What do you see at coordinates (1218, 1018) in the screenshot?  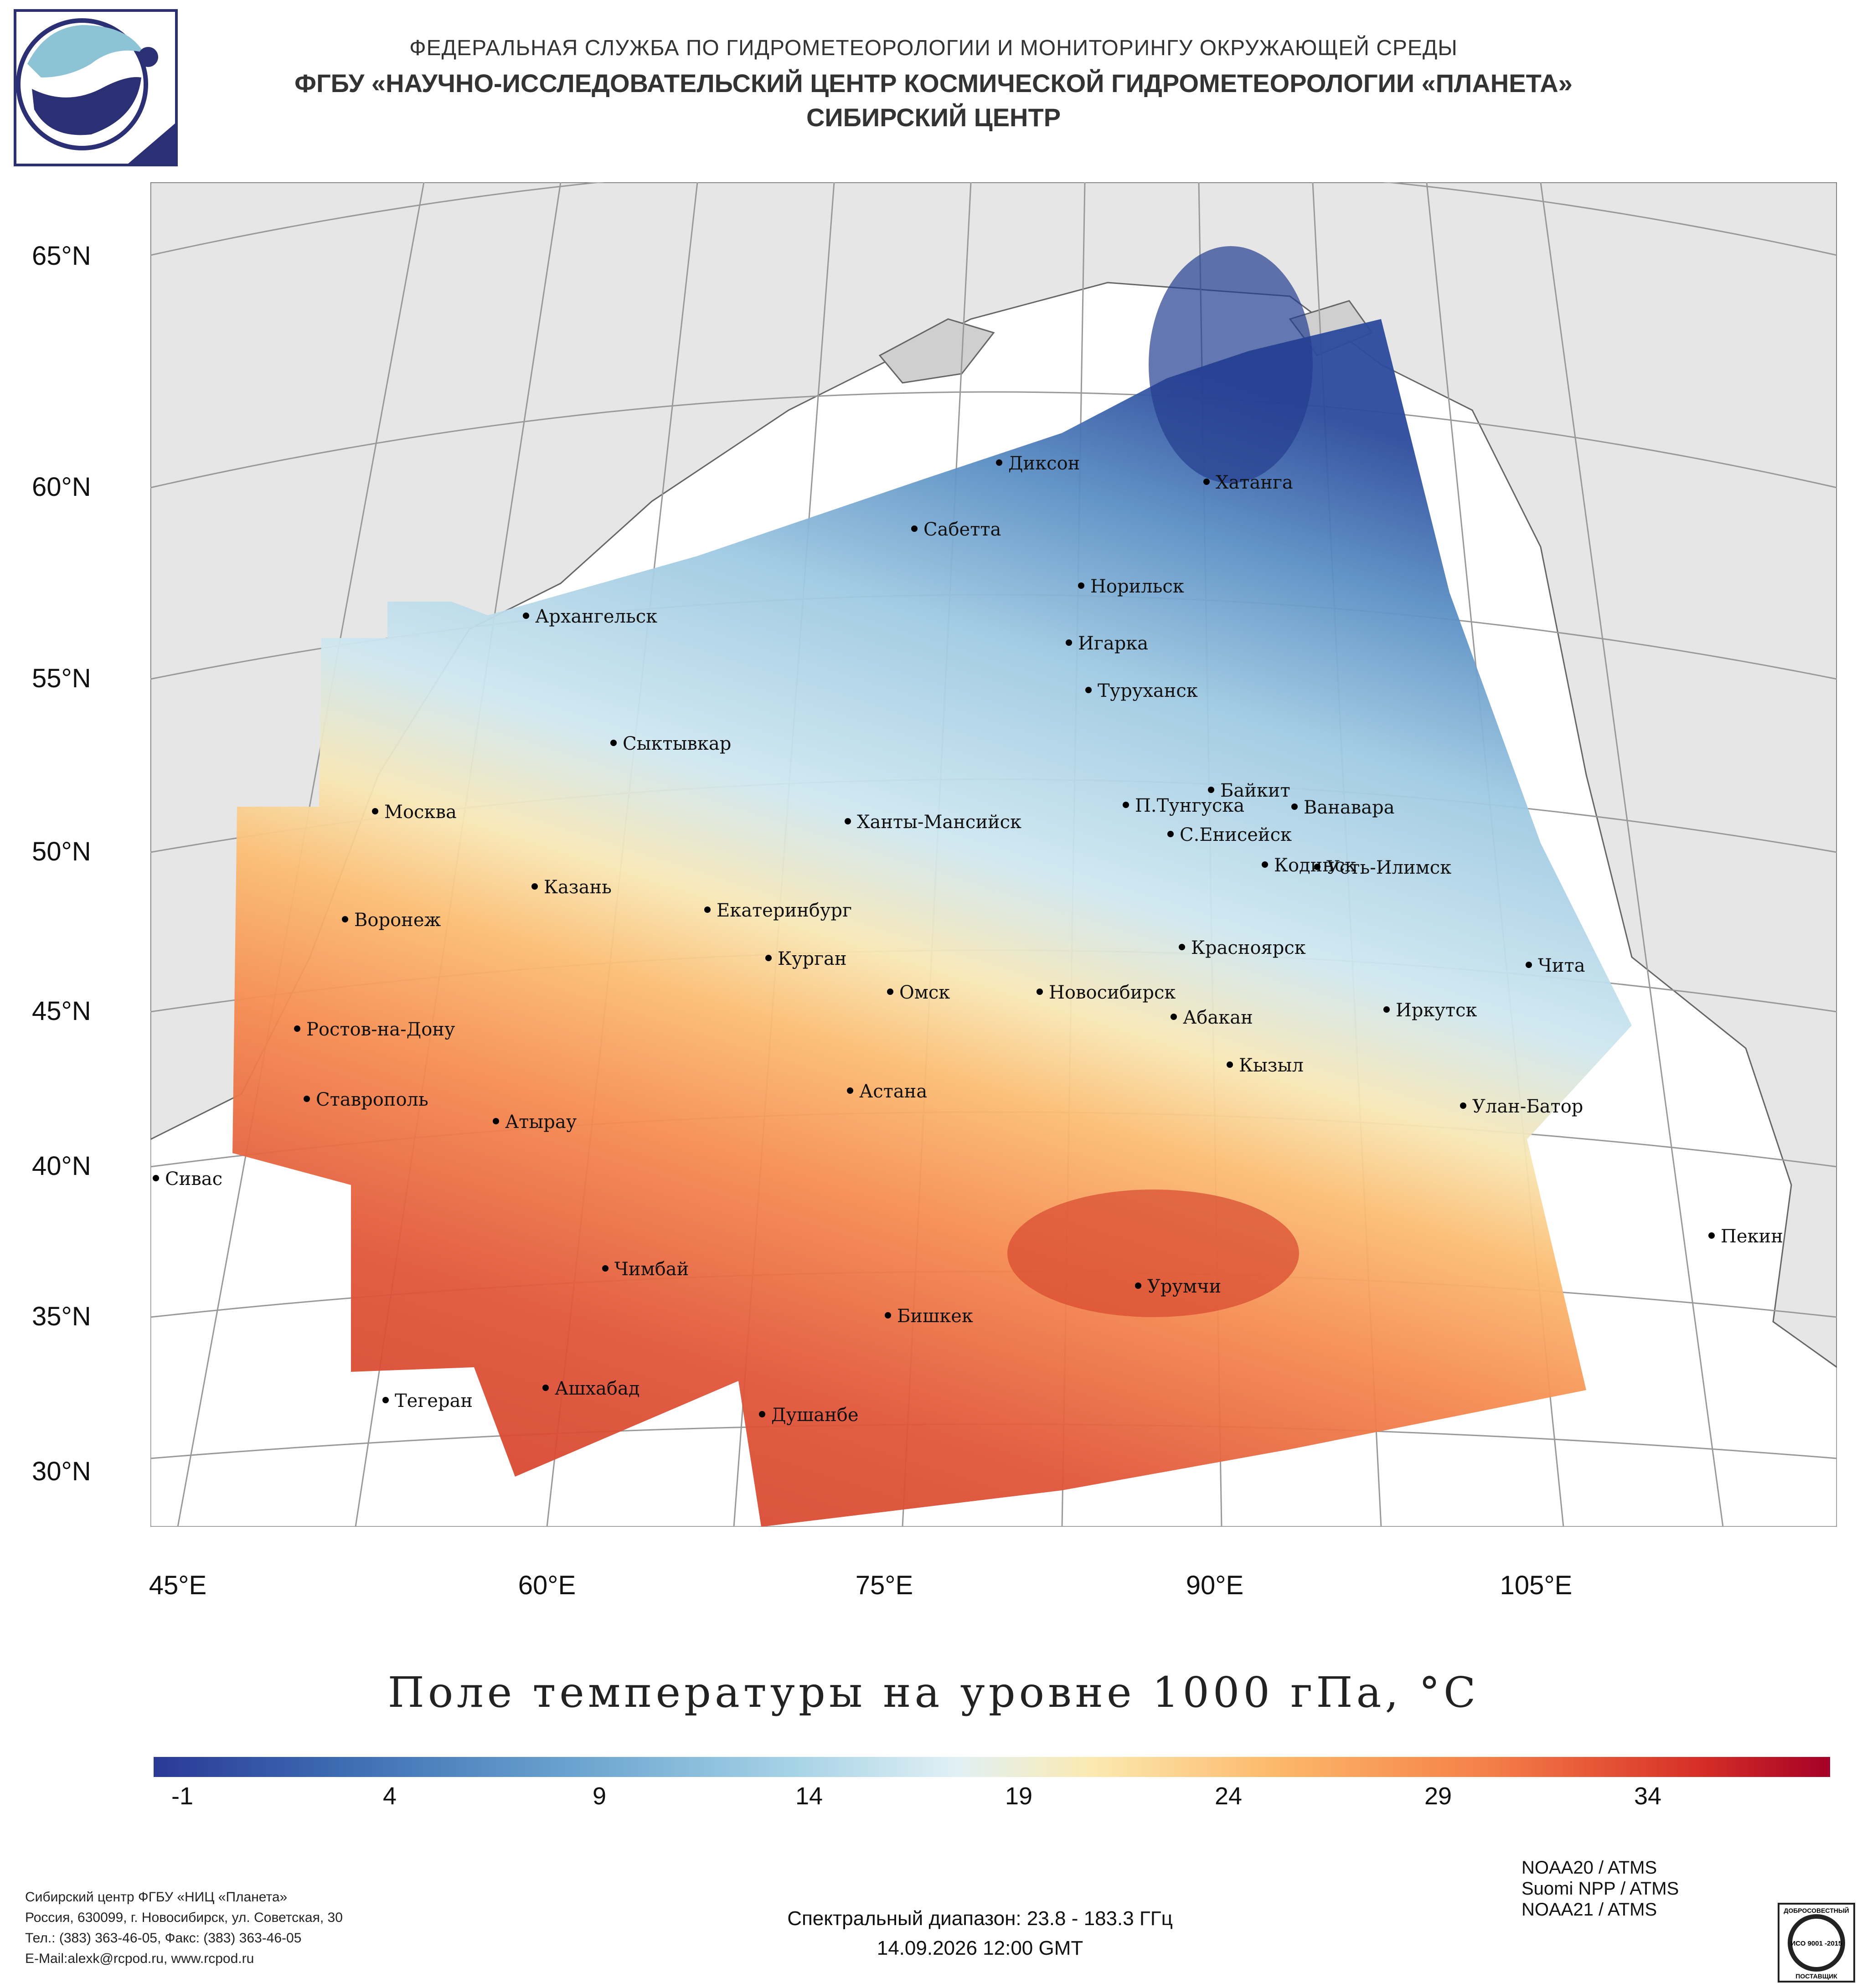 I see `city-label-abakan: Абакан` at bounding box center [1218, 1018].